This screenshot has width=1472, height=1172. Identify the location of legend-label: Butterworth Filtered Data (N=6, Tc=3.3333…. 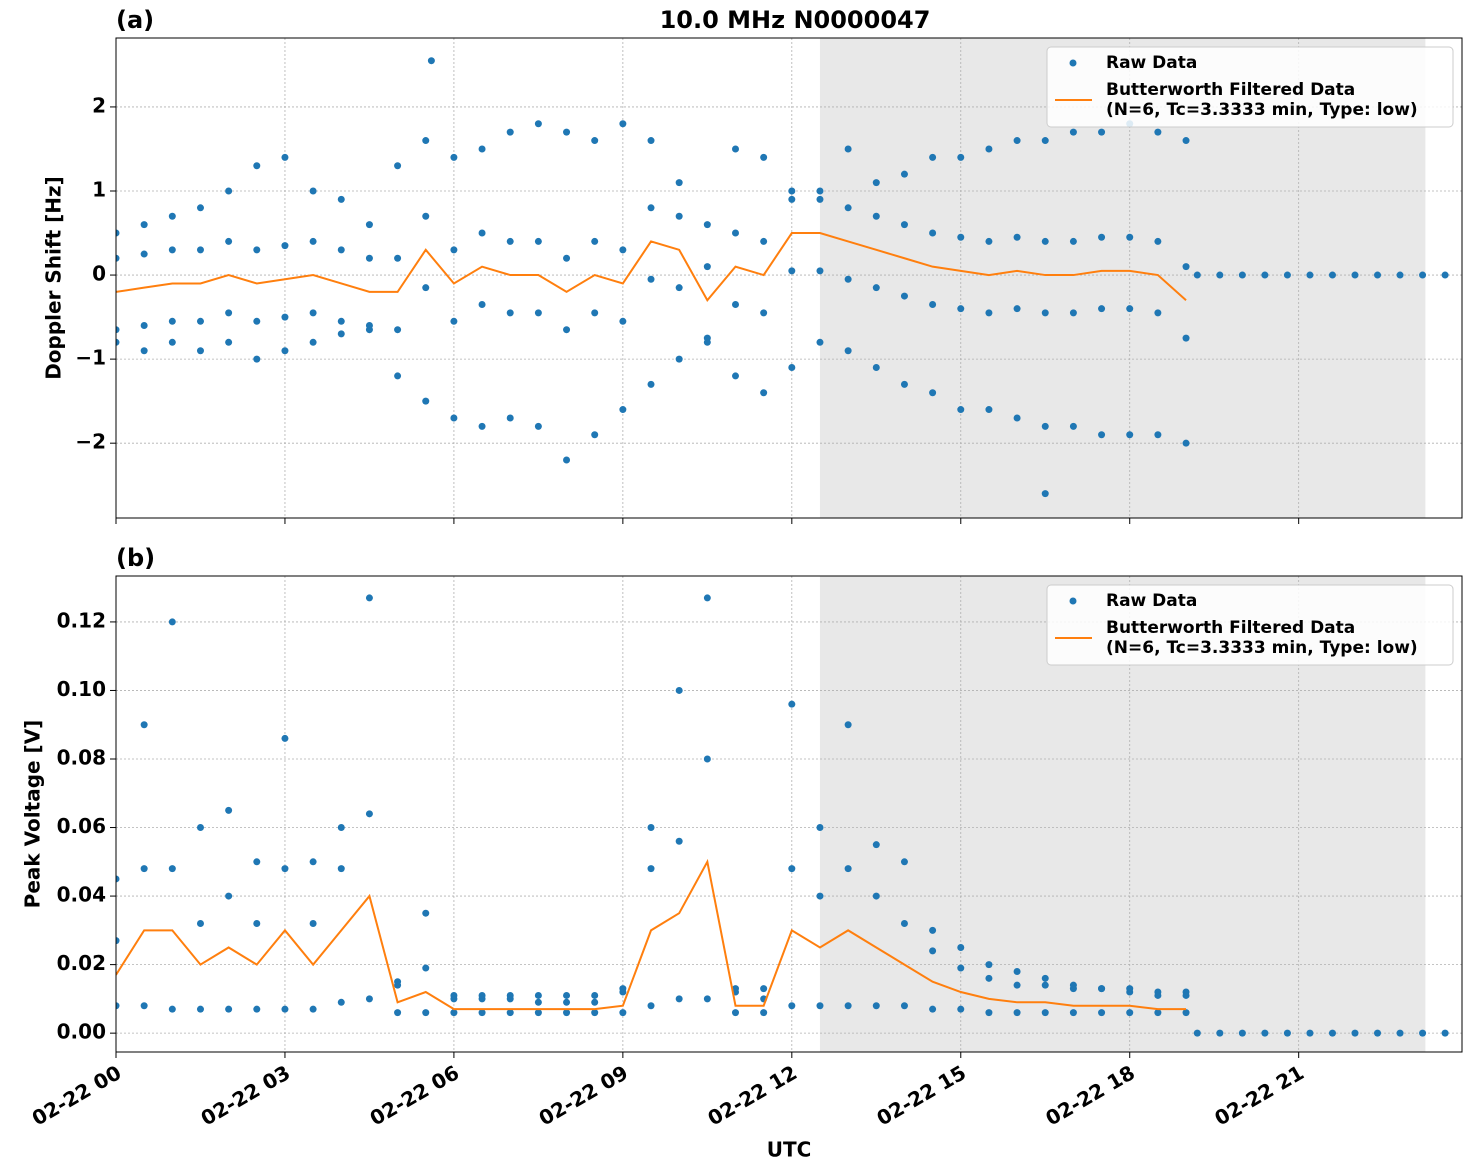
(1262, 100).